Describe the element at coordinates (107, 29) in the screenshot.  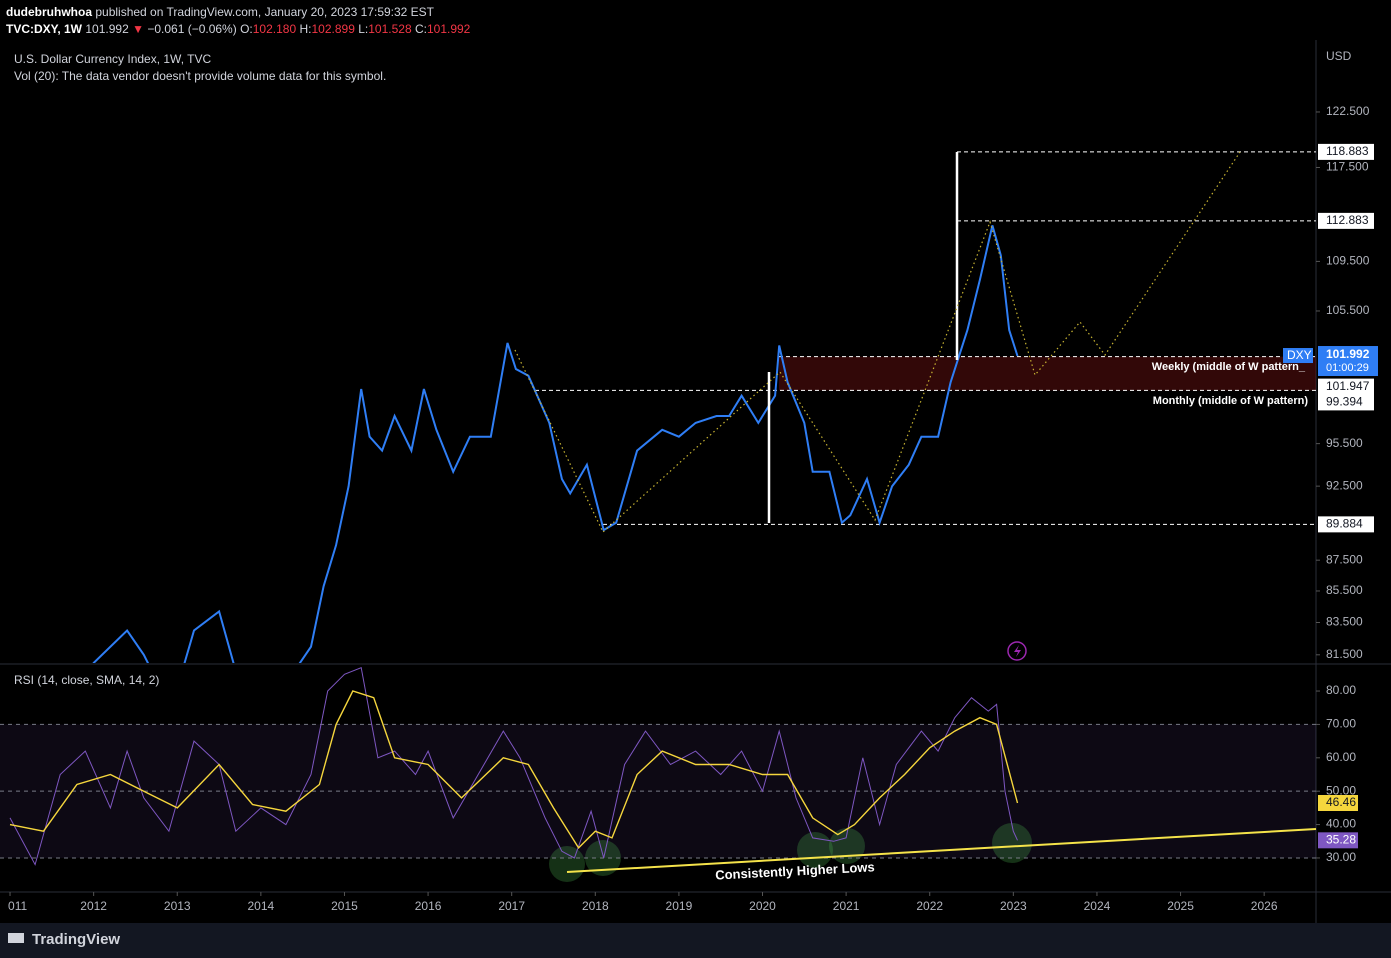
I see `last: 101.992` at that location.